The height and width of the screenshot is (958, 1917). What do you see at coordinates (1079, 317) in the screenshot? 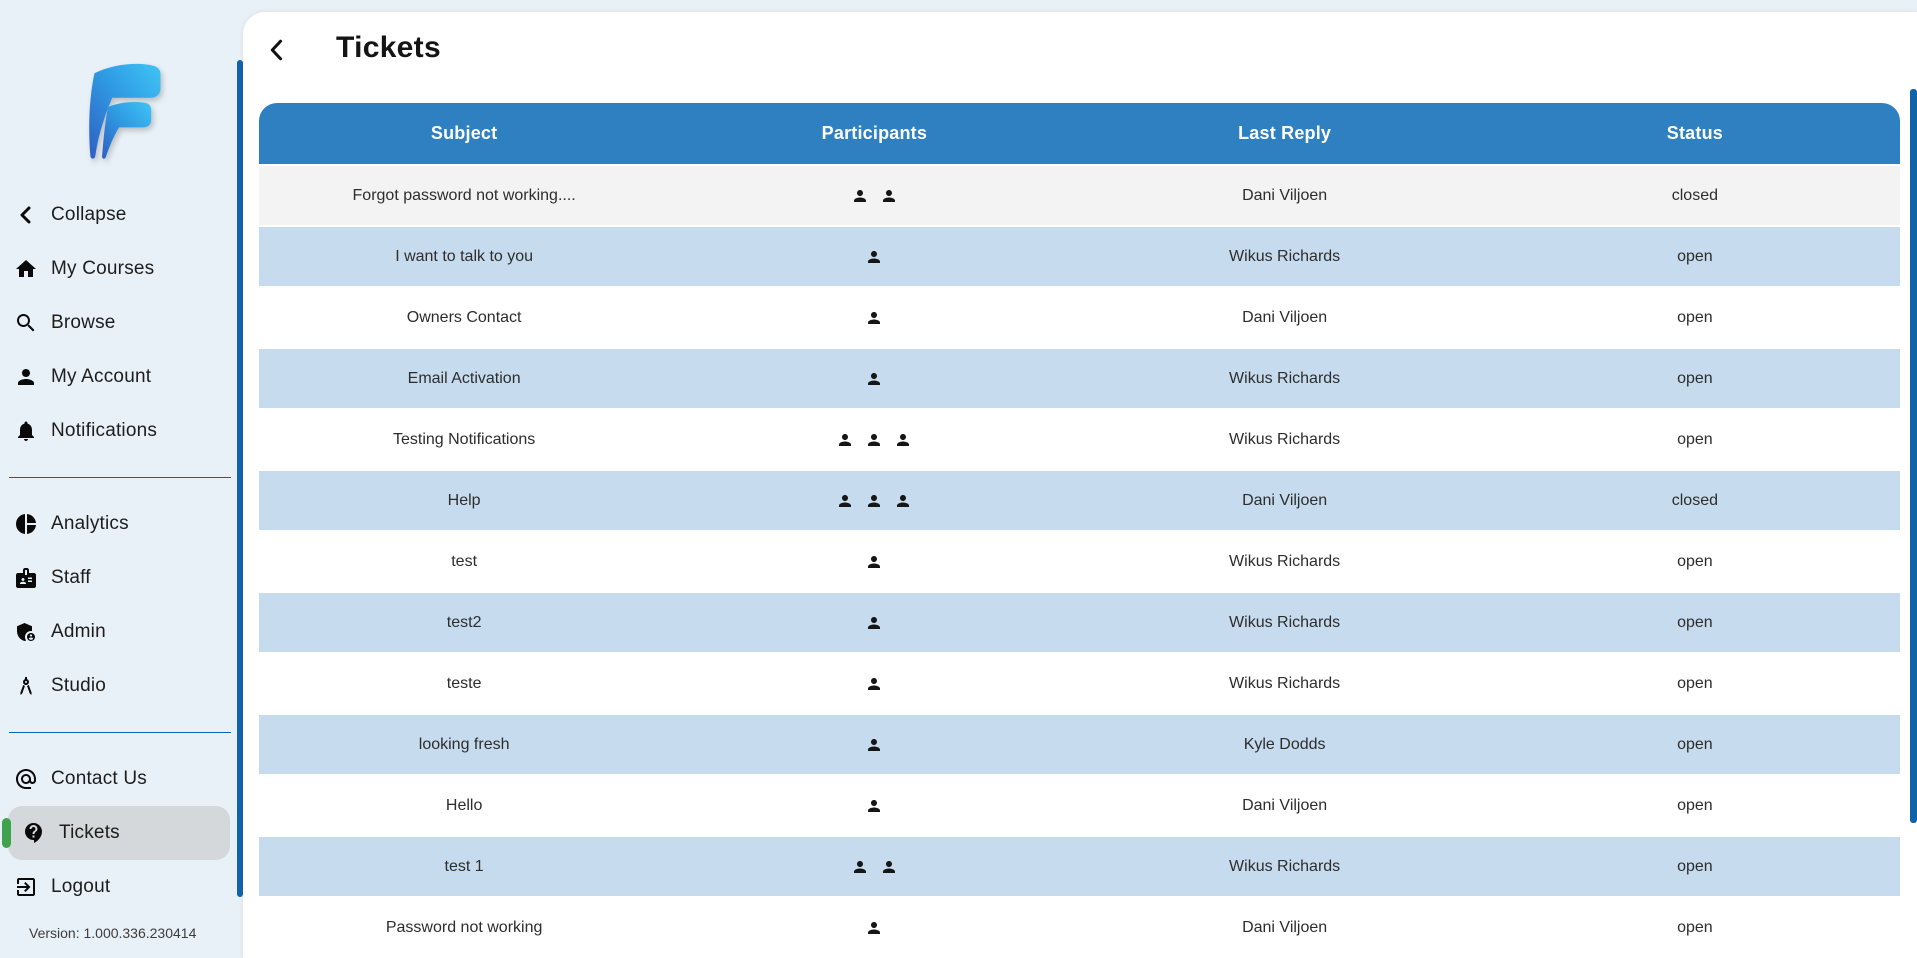
I see `ticket-row: Owners Contact Dani Viljoen open` at bounding box center [1079, 317].